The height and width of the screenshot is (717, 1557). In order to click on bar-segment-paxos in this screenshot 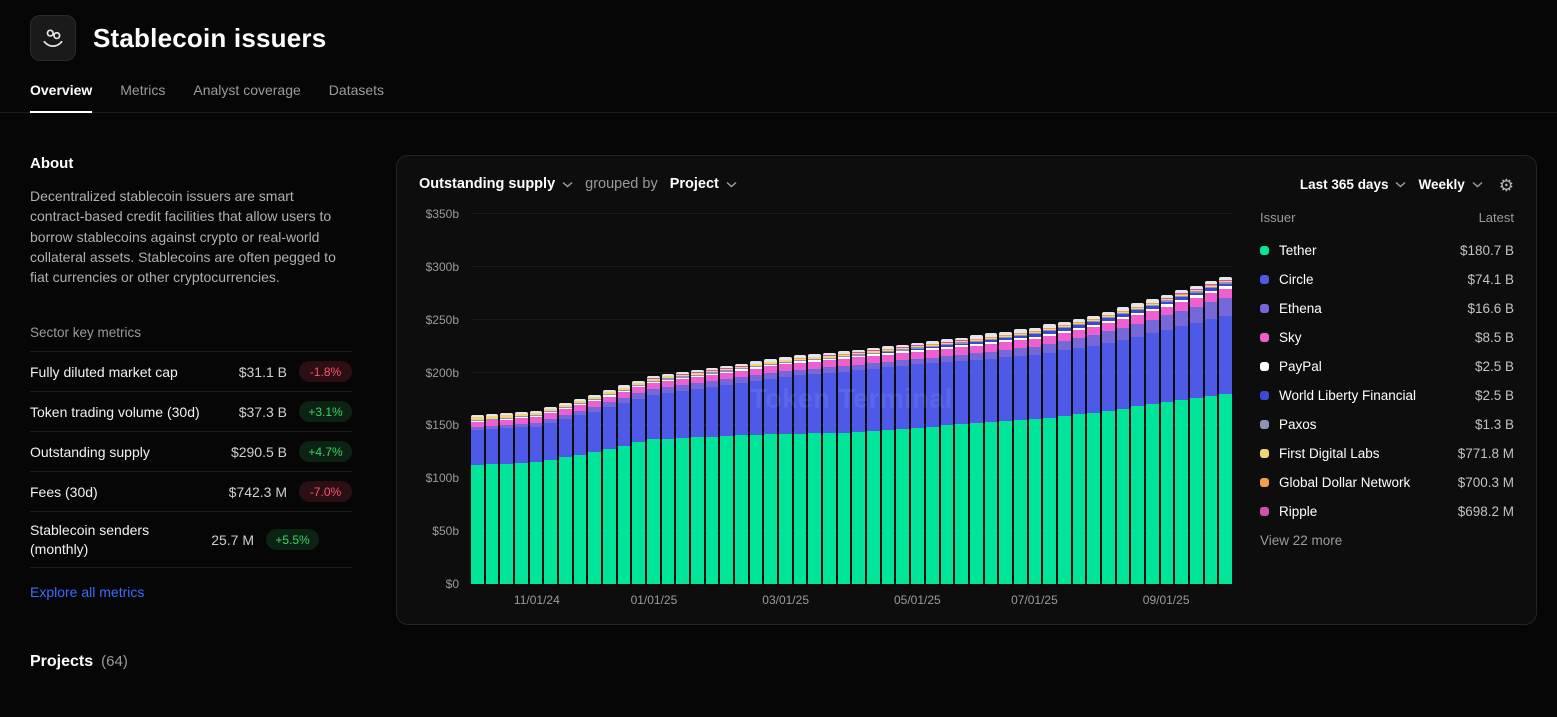, I will do `click(551, 412)`.